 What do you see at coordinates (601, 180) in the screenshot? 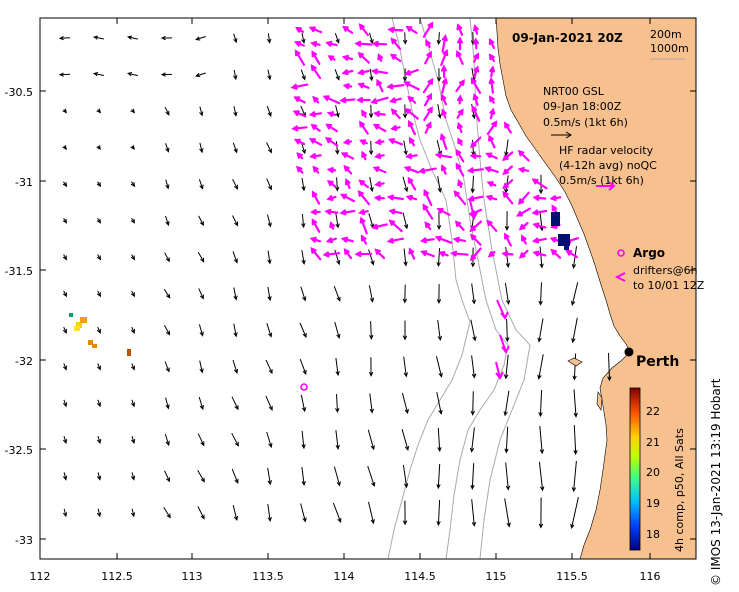
I see `radar-legend-scale: 0.5m/s (1kt 6h)` at bounding box center [601, 180].